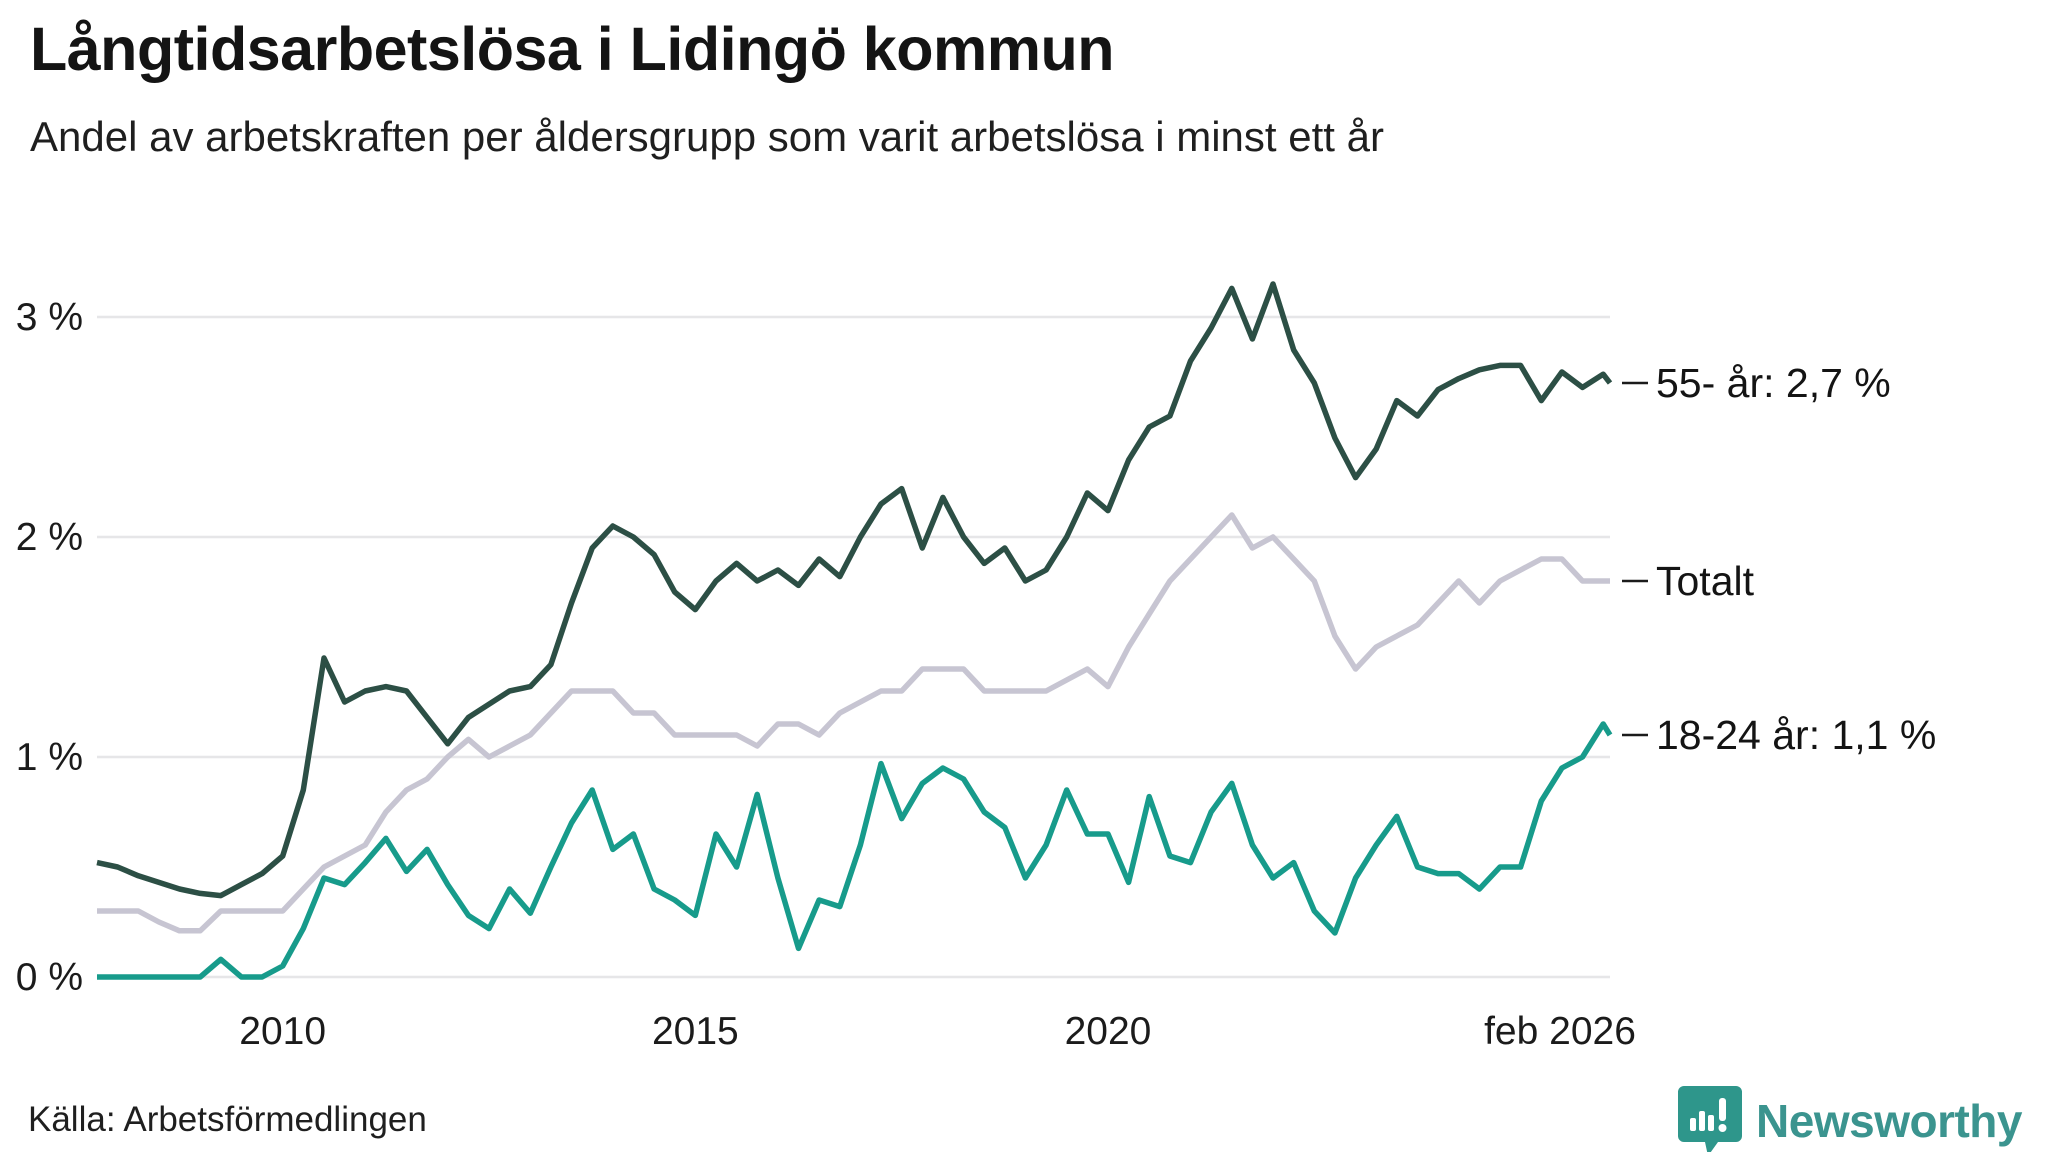 The width and height of the screenshot is (2048, 1152). Describe the element at coordinates (1560, 1031) in the screenshot. I see `x-tick-label: feb 2026` at that location.